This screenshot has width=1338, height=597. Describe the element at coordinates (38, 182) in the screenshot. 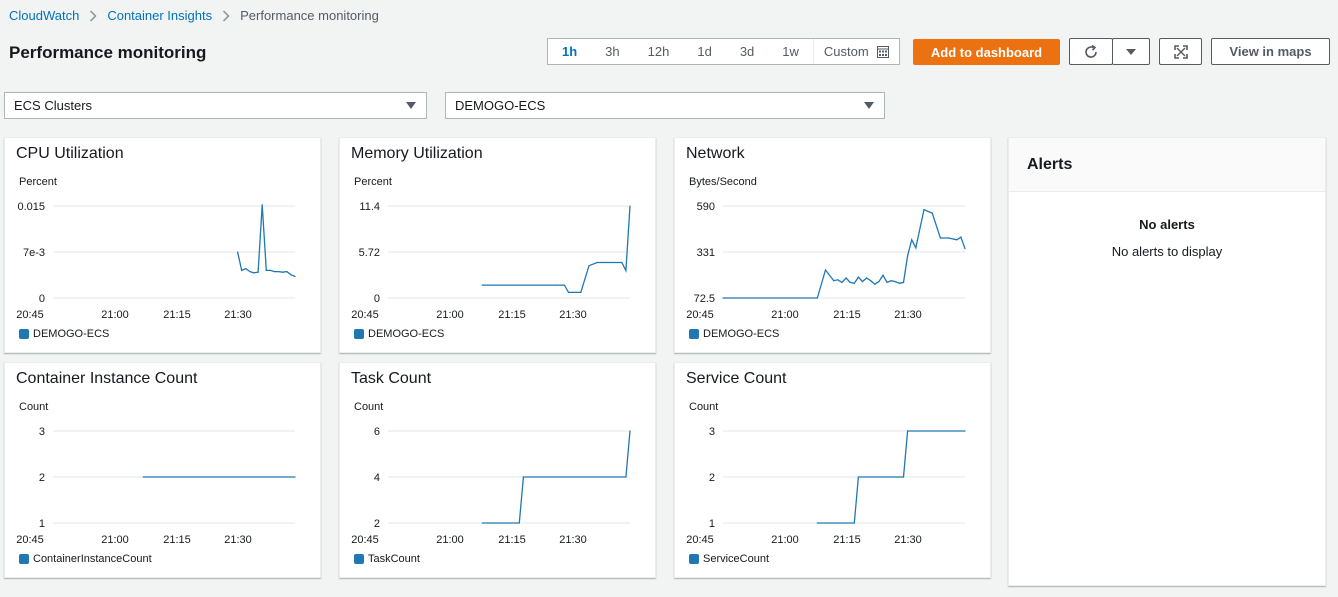

I see `y-axis-label: Percent` at that location.